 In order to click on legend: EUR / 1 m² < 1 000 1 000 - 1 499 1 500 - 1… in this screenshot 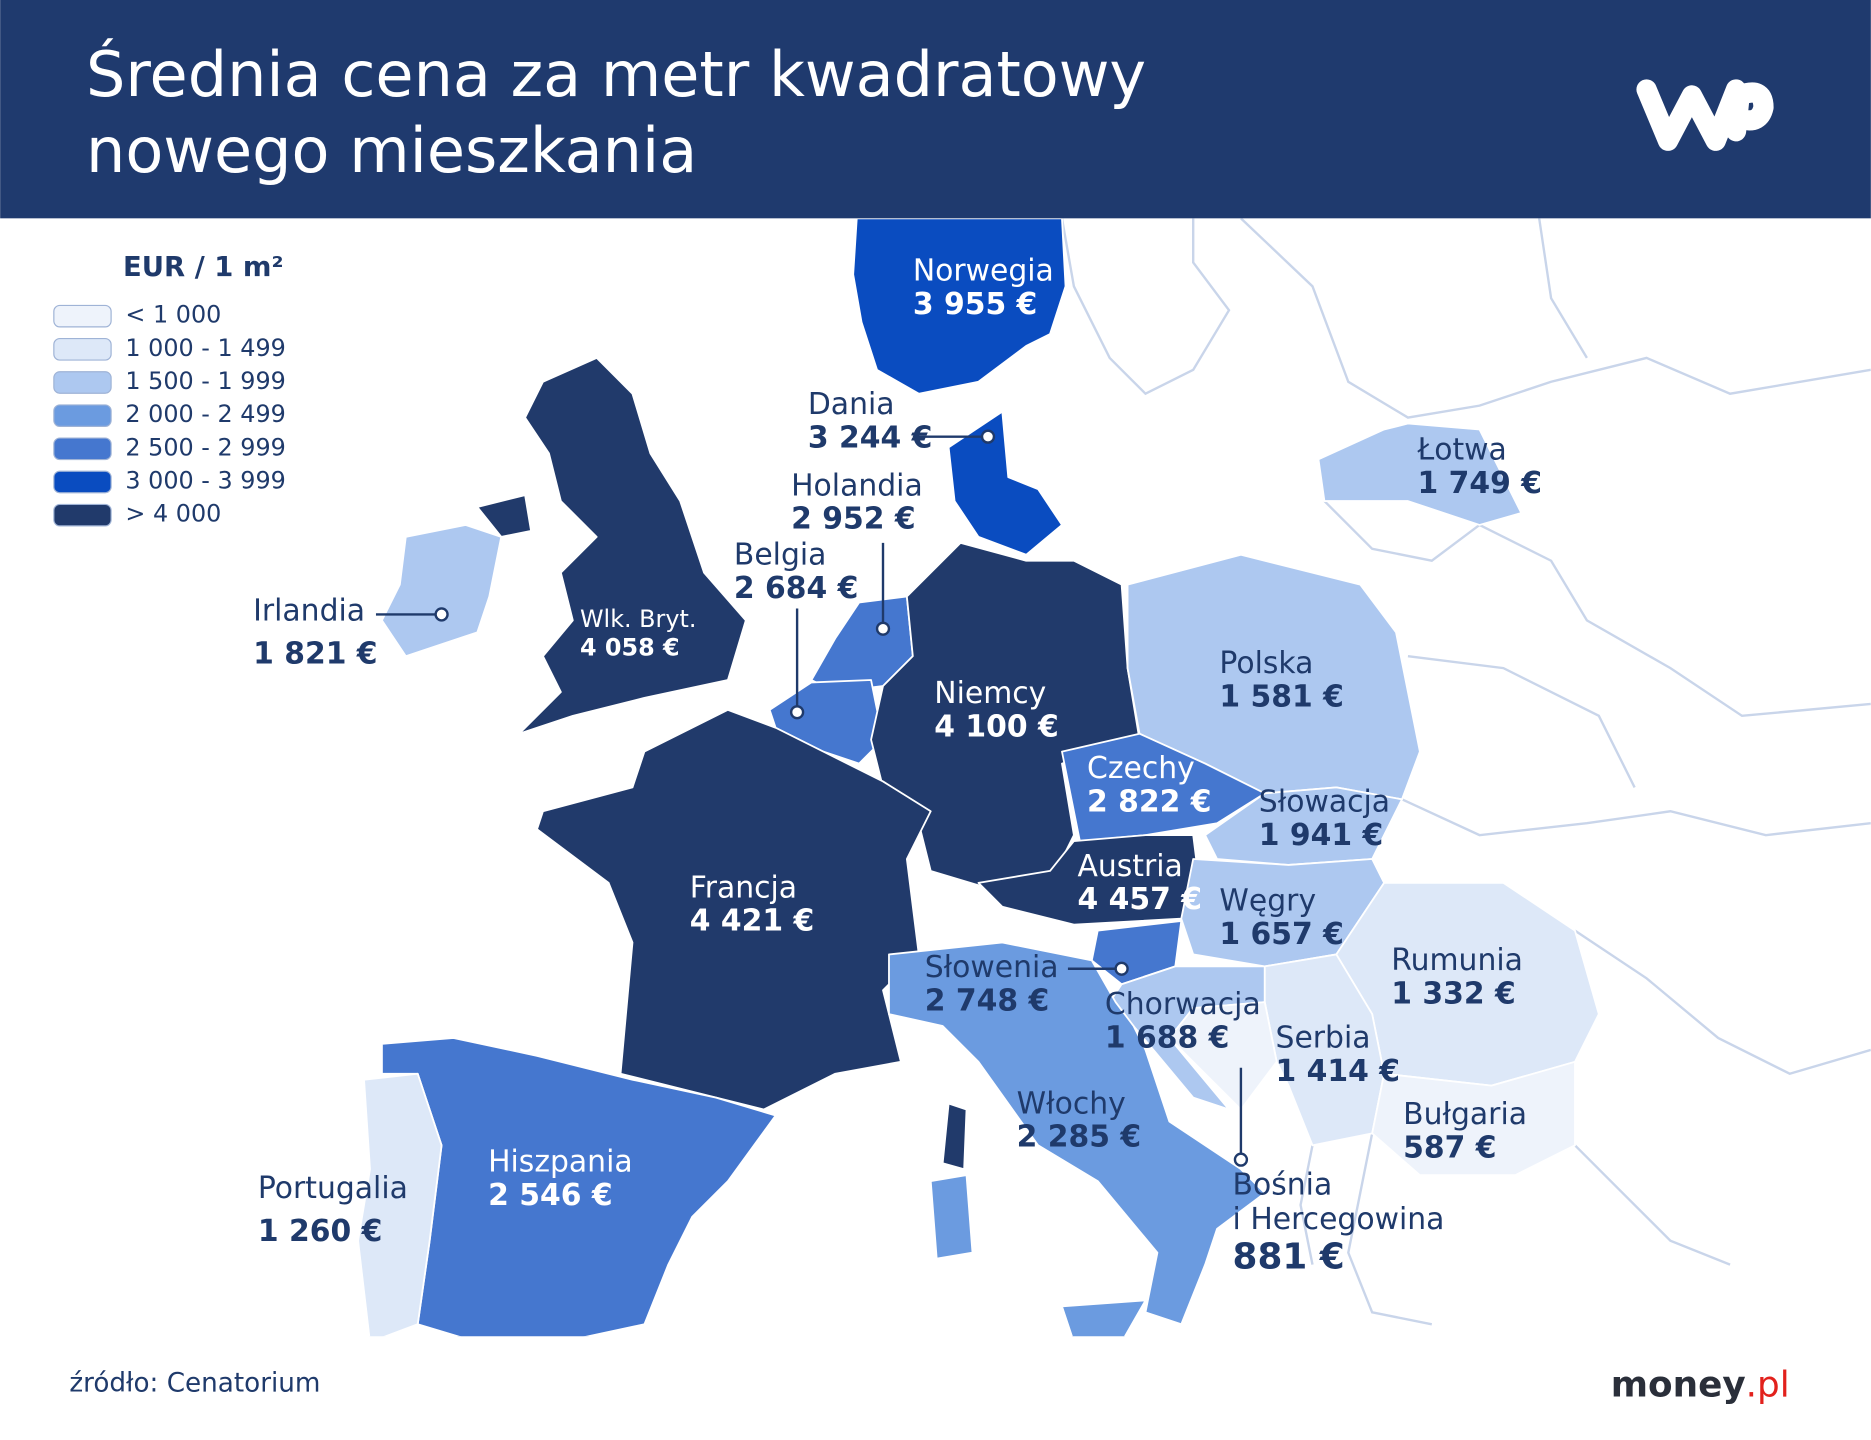, I will do `click(169, 390)`.